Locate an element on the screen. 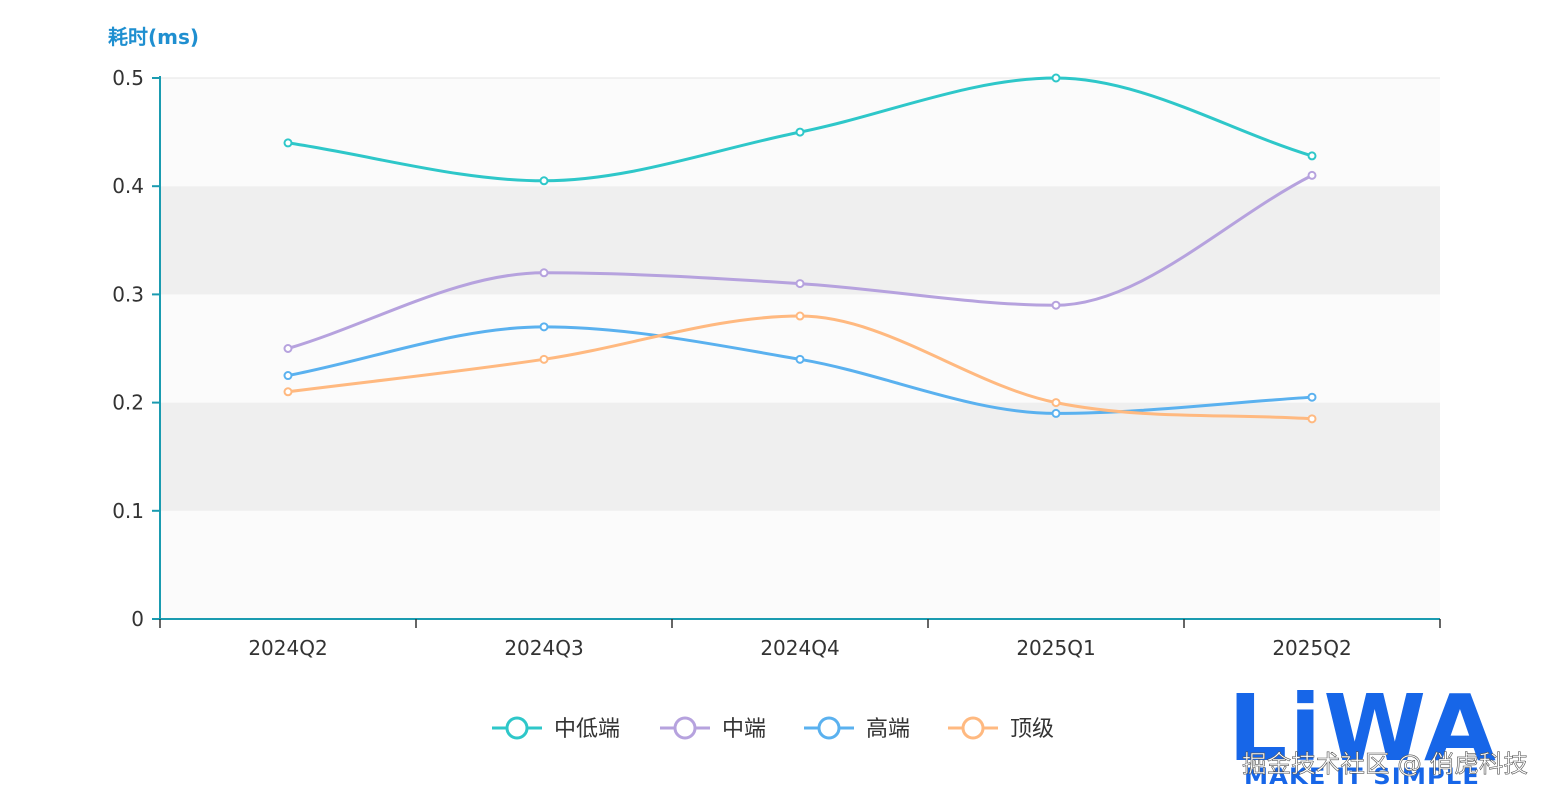 The height and width of the screenshot is (800, 1550). y-tick-label: 0.5 is located at coordinates (128, 78).